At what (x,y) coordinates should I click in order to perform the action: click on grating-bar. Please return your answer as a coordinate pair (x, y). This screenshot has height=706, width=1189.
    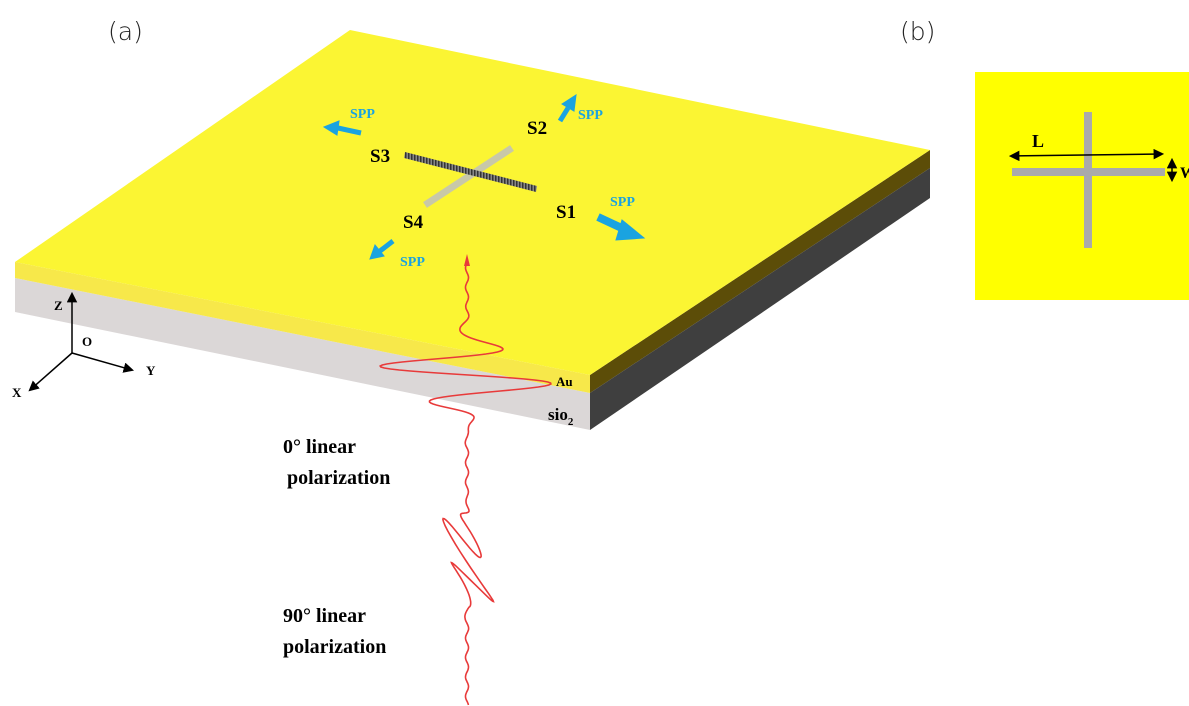
    Looking at the image, I should click on (470, 172).